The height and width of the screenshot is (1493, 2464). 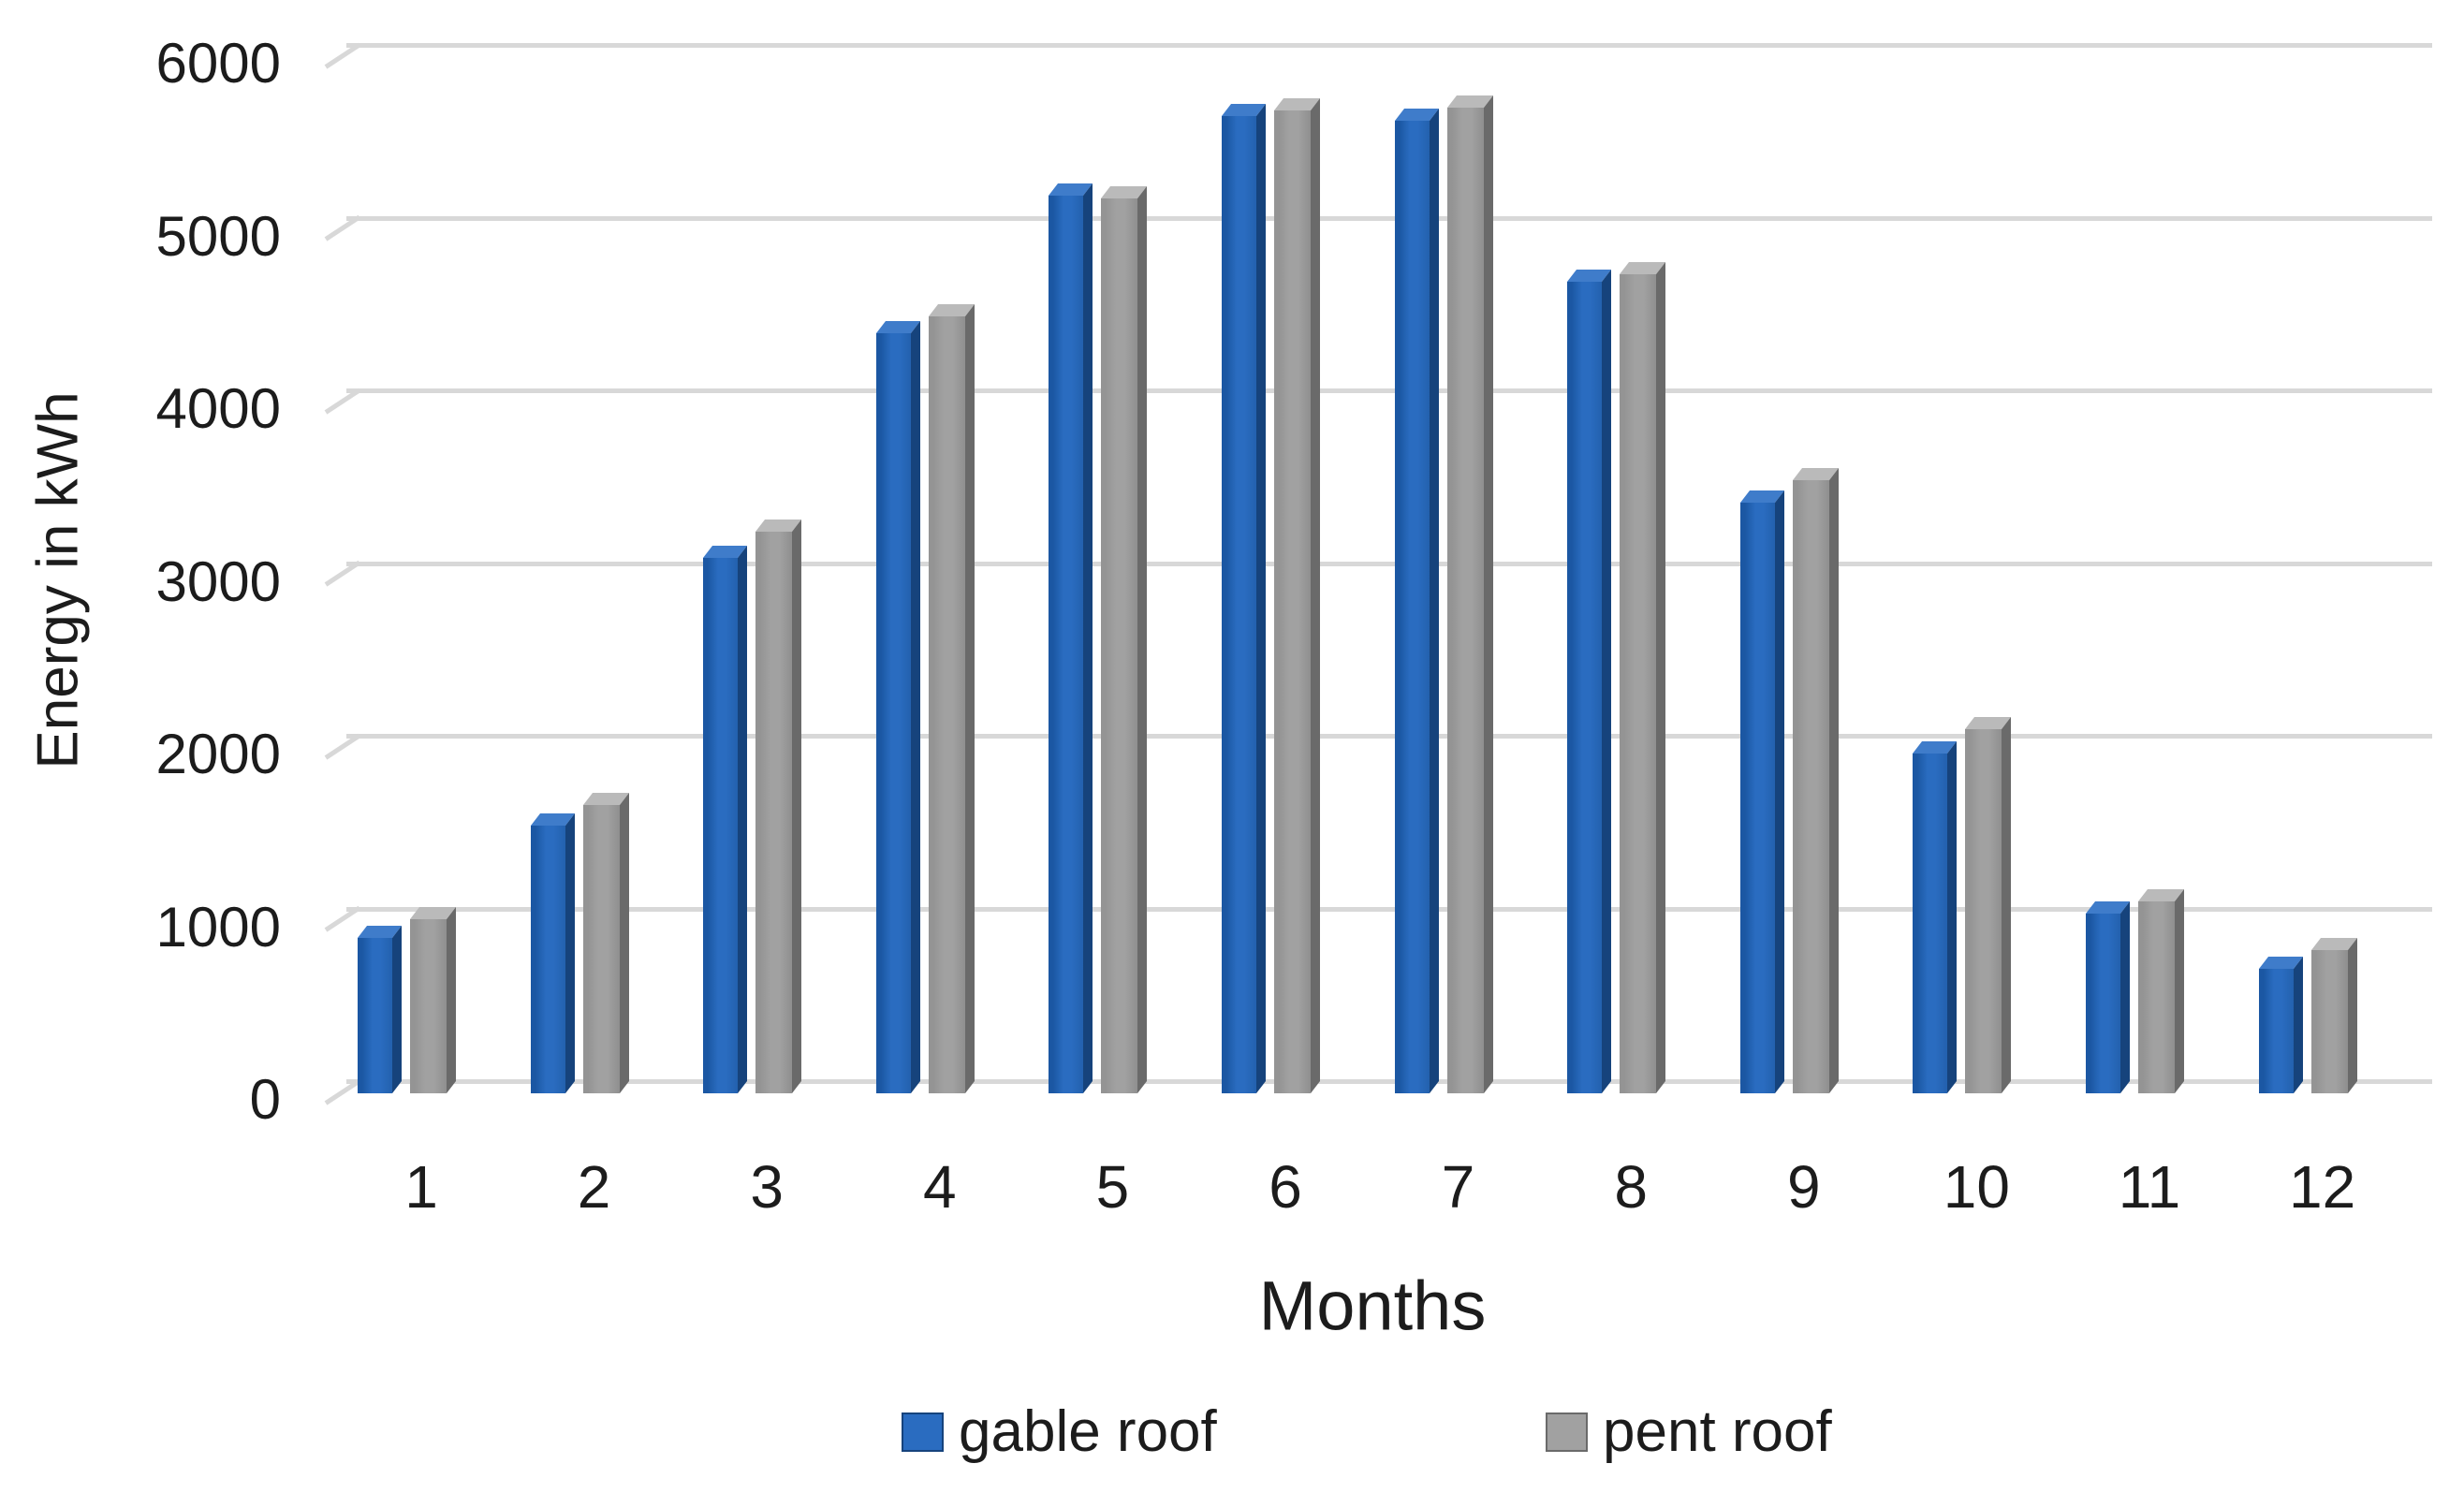 What do you see at coordinates (58, 580) in the screenshot?
I see `y-axis-title: Energy in kWh` at bounding box center [58, 580].